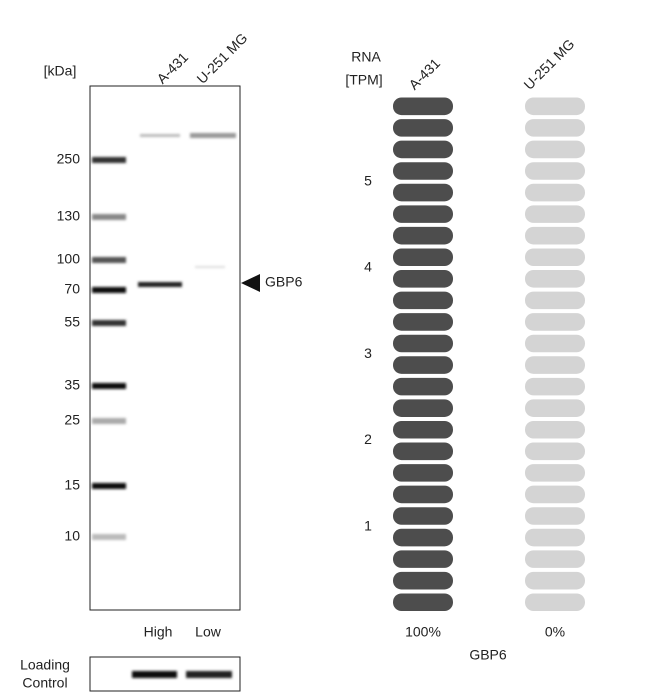 This screenshot has width=650, height=695. Describe the element at coordinates (250, 283) in the screenshot. I see `target-arrow` at that location.